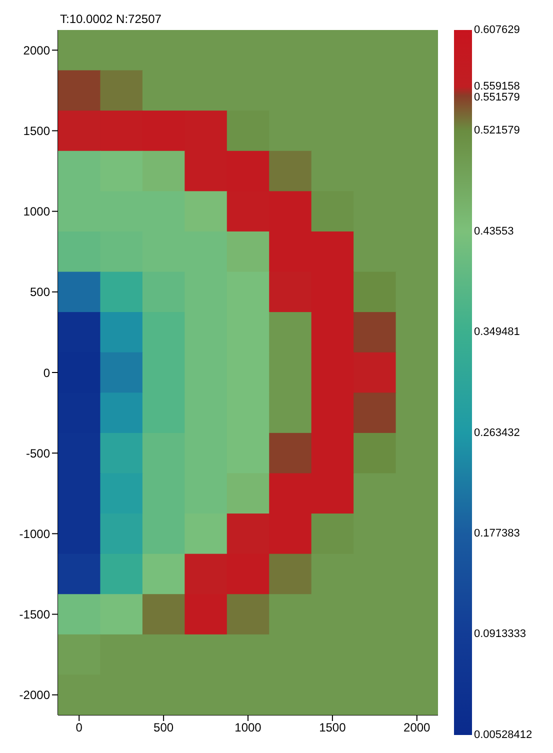 This screenshot has height=753, width=553. Describe the element at coordinates (36, 211) in the screenshot. I see `y-tick-label: 1000` at that location.